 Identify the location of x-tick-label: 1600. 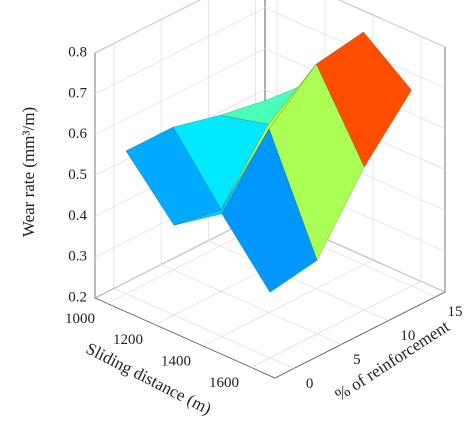
(224, 383).